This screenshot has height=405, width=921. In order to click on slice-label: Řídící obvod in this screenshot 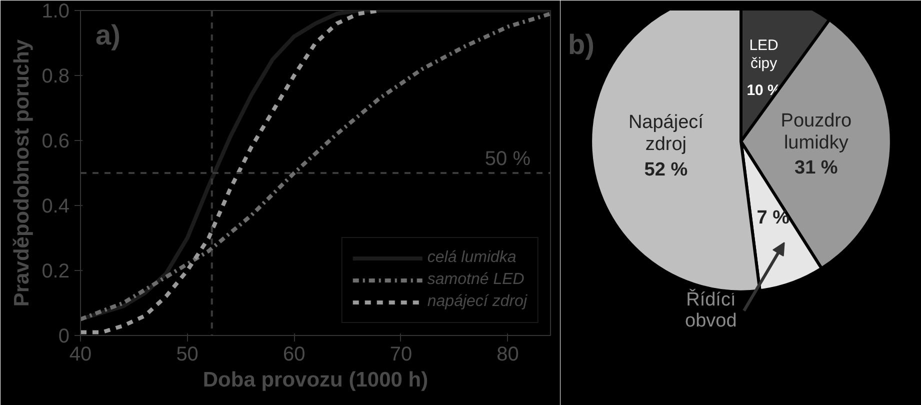, I will do `click(711, 310)`.